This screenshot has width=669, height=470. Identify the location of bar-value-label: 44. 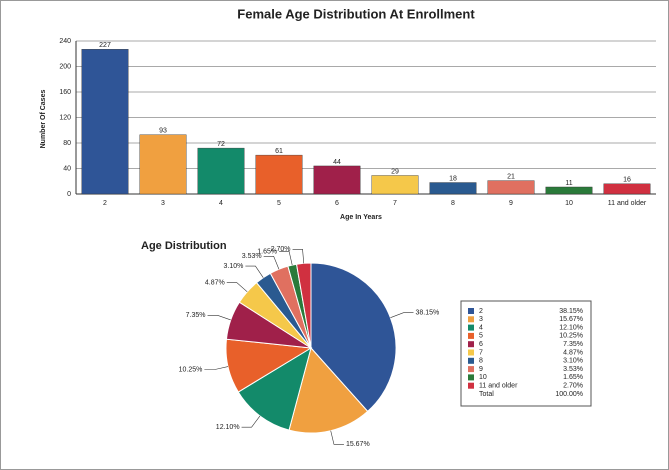
(337, 162).